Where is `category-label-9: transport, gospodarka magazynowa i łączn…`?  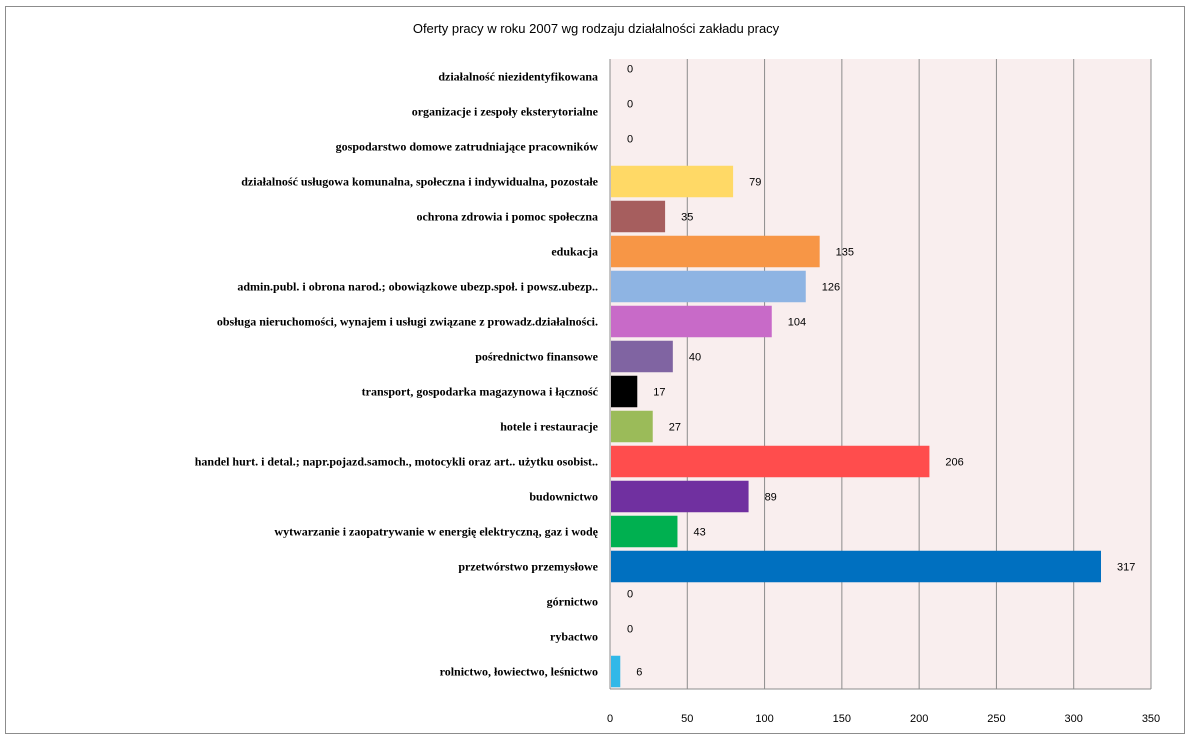 category-label-9: transport, gospodarka magazynowa i łączn… is located at coordinates (480, 392).